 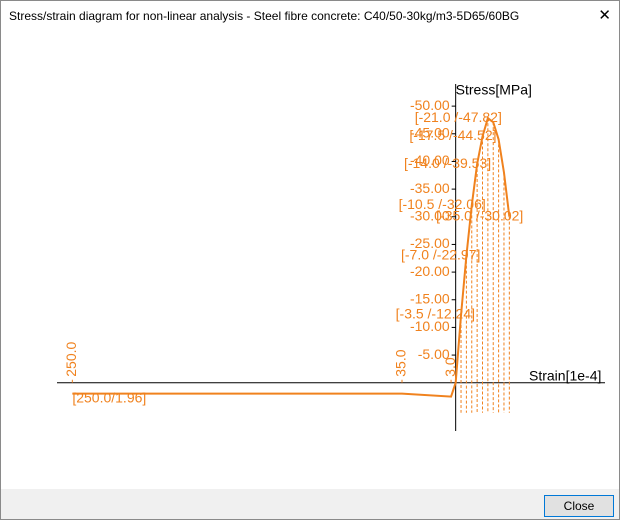 I want to click on y-tick-label: -30.00, so click(x=430, y=215).